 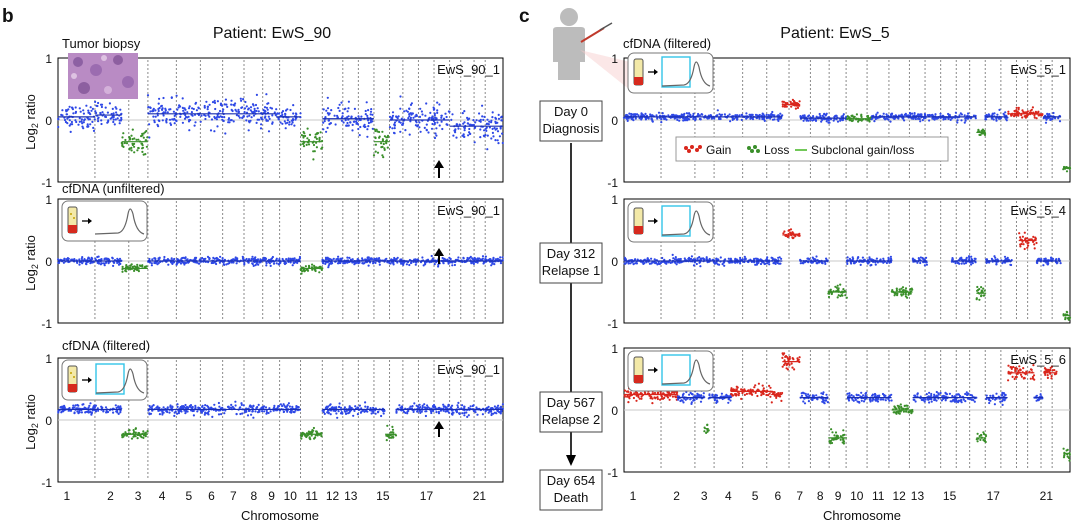 I want to click on x-tick-label: 15, so click(x=383, y=496).